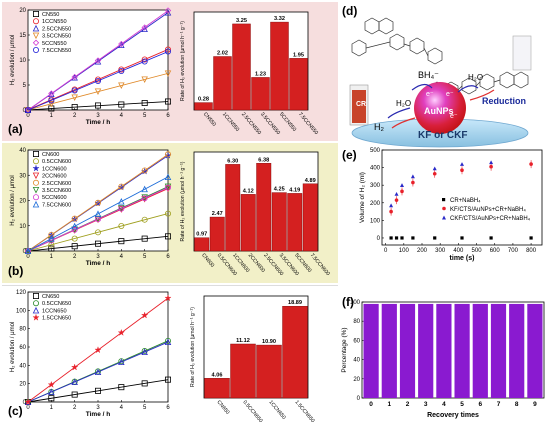  Describe the element at coordinates (217, 214) in the screenshot. I see `b-bar-bar-value-label: 2.47` at that location.